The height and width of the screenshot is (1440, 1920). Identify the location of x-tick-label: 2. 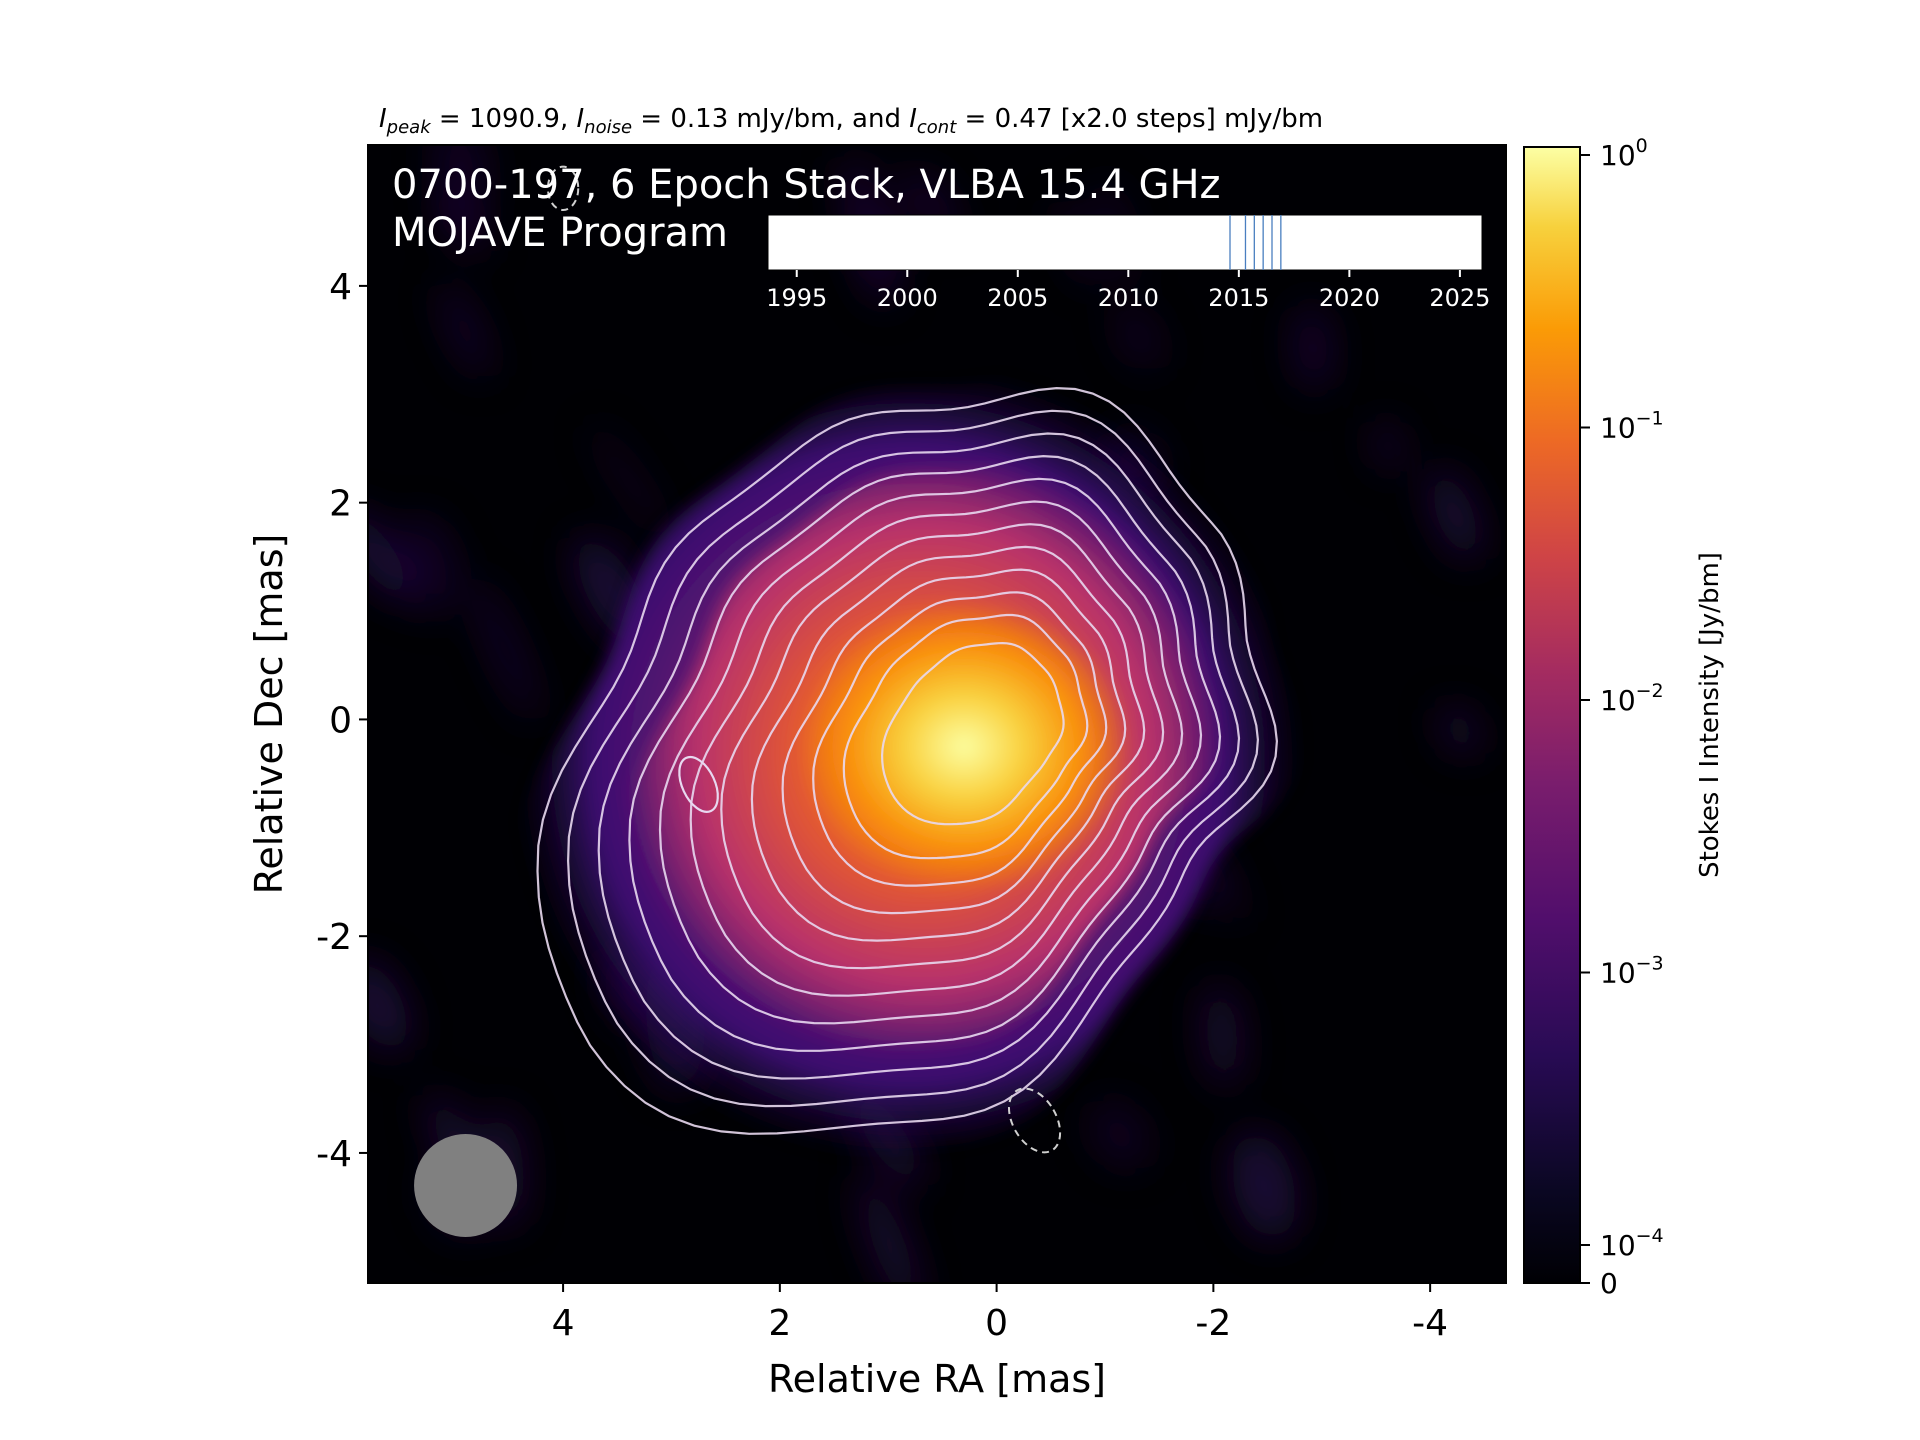
(779, 1323).